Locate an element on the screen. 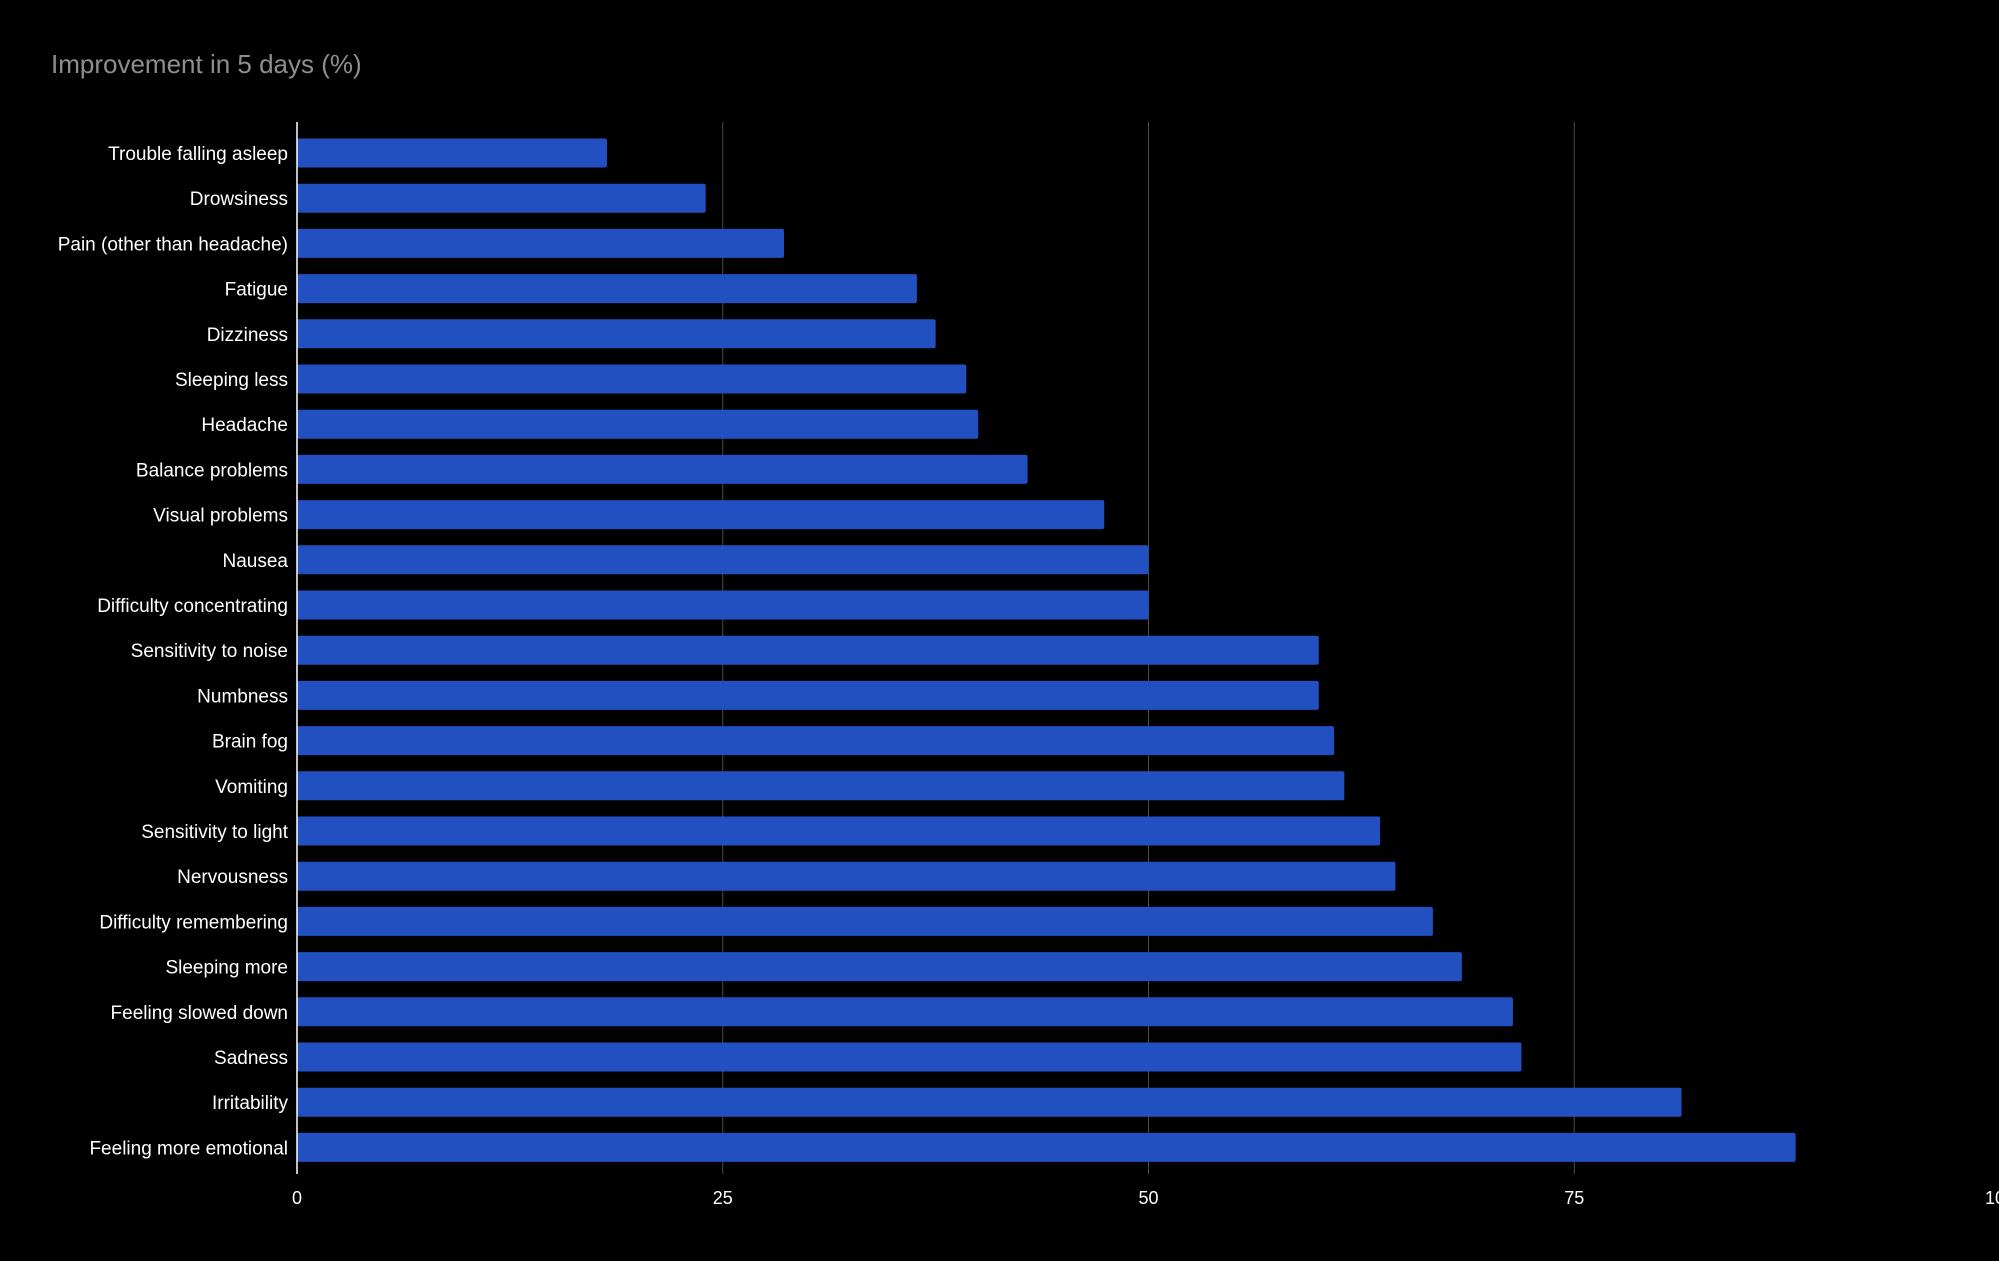 The image size is (1999, 1261). category-label: Balance problems is located at coordinates (212, 470).